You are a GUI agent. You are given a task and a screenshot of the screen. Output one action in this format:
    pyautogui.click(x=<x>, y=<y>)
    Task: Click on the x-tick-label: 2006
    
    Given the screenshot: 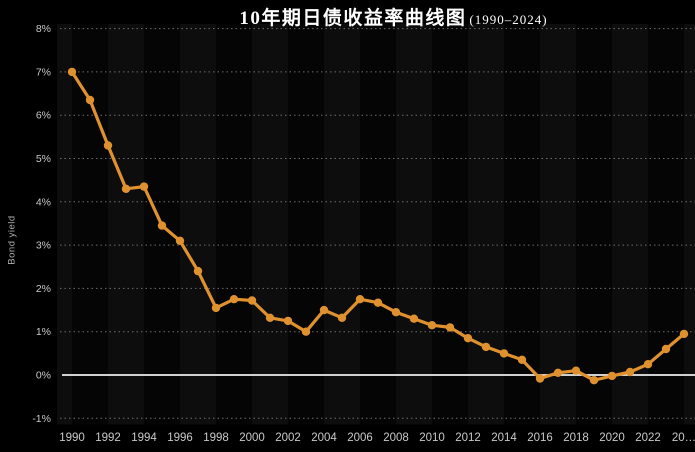 What is the action you would take?
    pyautogui.click(x=360, y=438)
    